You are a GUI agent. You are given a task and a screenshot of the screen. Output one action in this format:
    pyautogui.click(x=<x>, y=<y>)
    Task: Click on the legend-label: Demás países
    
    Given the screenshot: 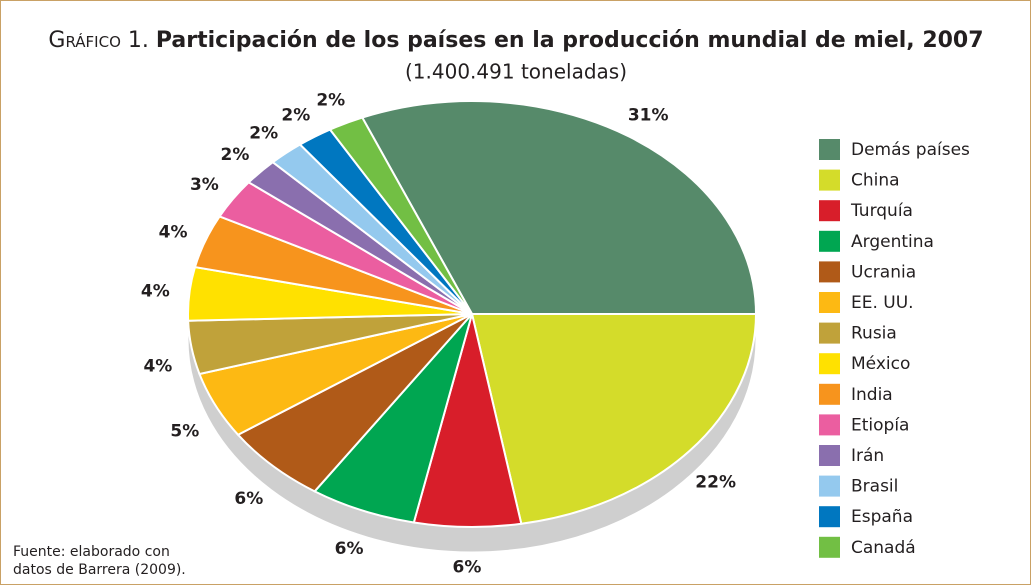 What is the action you would take?
    pyautogui.click(x=910, y=150)
    